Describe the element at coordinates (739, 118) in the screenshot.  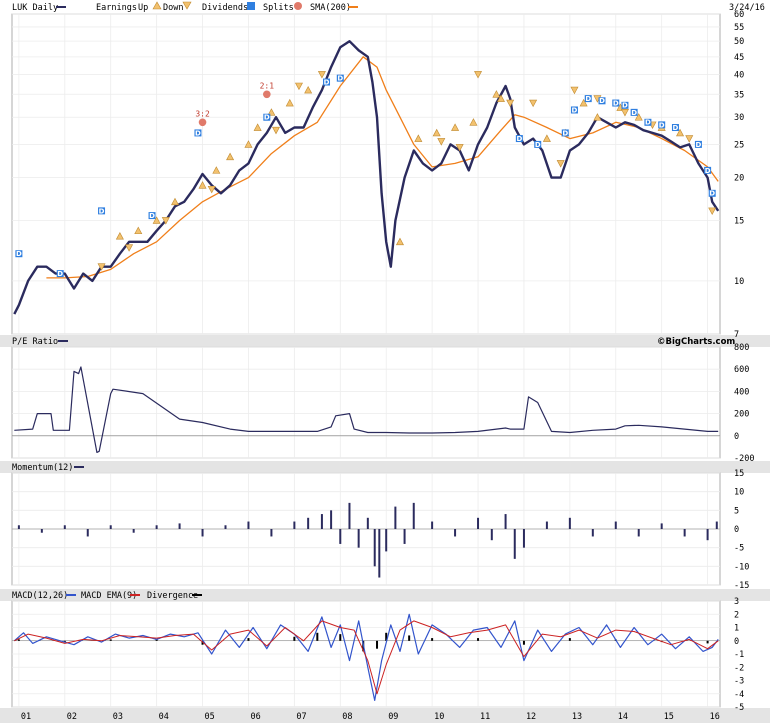
I see `y-tick-label: 30` at that location.